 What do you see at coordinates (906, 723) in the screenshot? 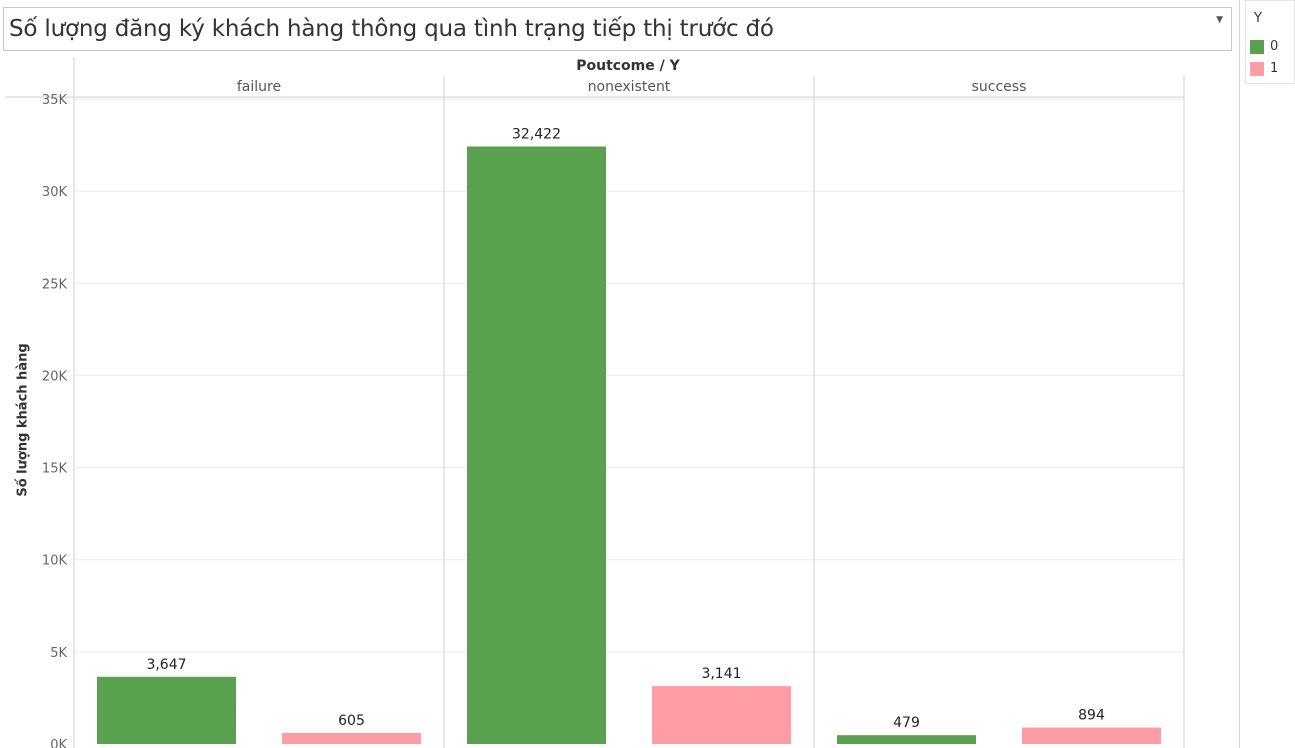
I see `data-label-success-0: 479` at bounding box center [906, 723].